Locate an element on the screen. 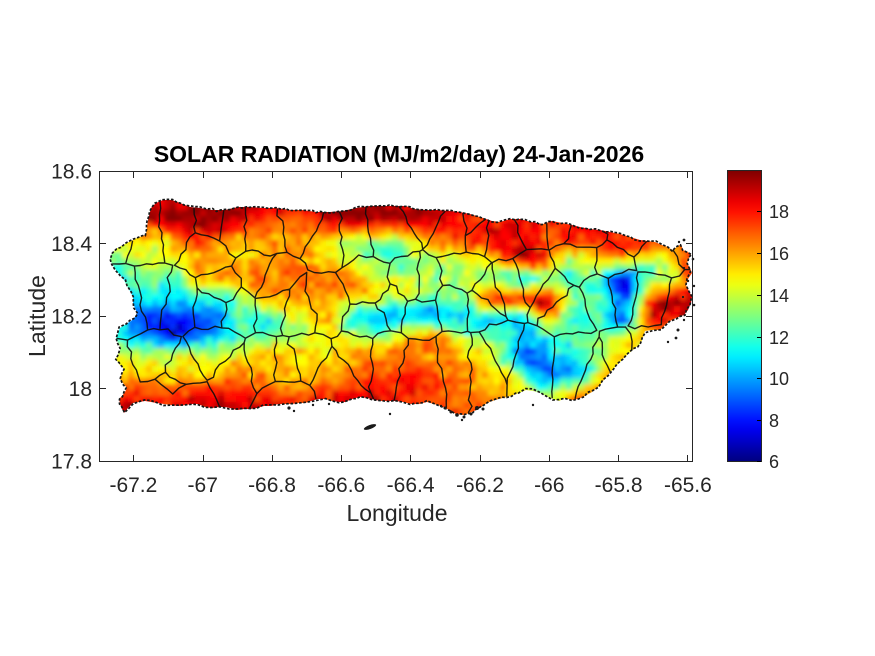 This screenshot has width=875, height=656. svg-text: Longitude is located at coordinates (396, 513).